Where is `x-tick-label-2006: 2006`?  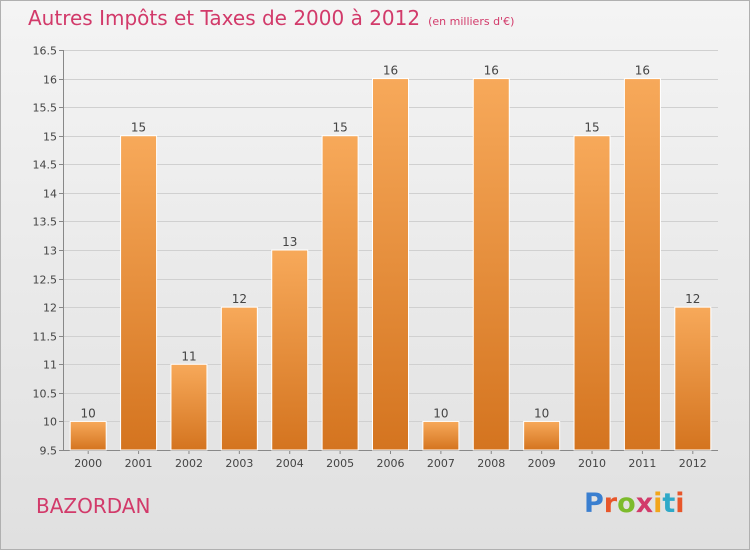
x-tick-label-2006: 2006 is located at coordinates (391, 463).